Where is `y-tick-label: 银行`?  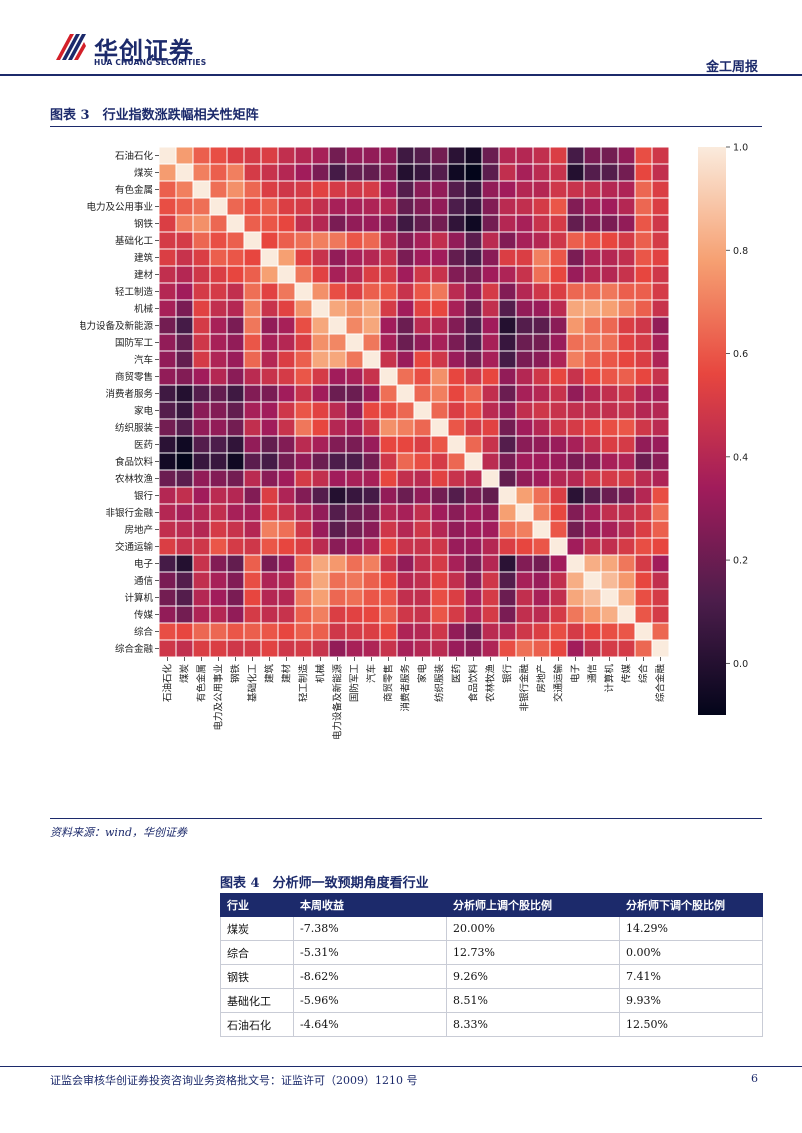
y-tick-label: 银行 is located at coordinates (144, 496).